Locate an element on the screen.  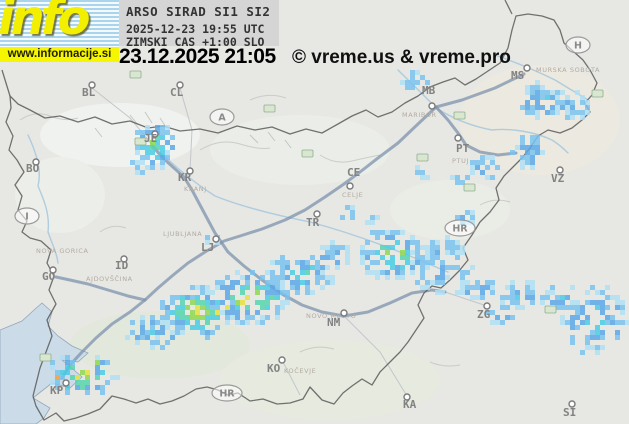
utc-time: 2025-12-23 19:55 UTC is located at coordinates (195, 29).